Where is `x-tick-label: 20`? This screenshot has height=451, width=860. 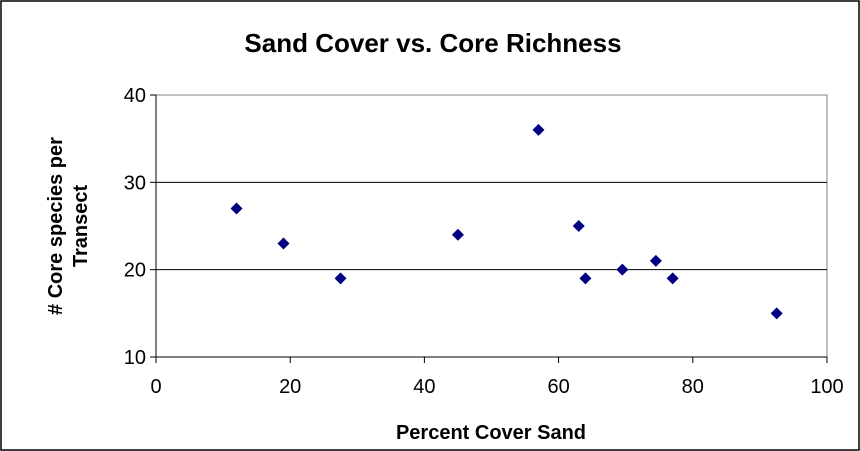 x-tick-label: 20 is located at coordinates (290, 387).